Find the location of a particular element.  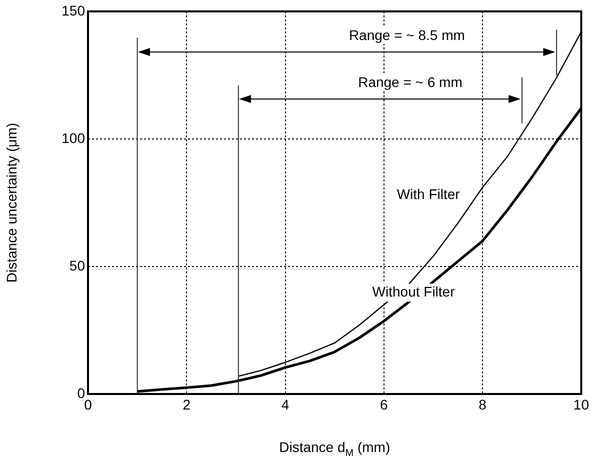

series-label: With Filter is located at coordinates (428, 194).